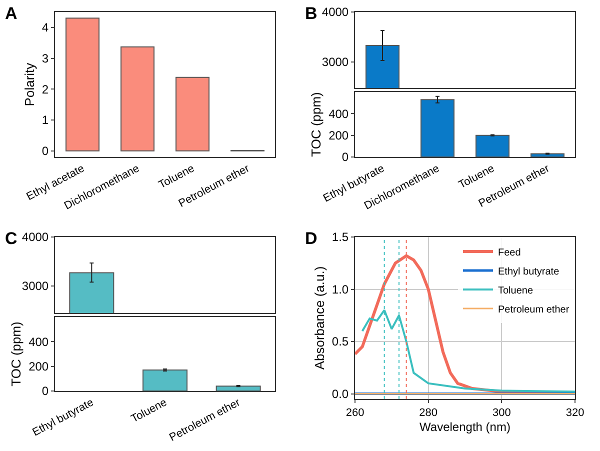 This screenshot has height=451, width=600. Describe the element at coordinates (516, 290) in the screenshot. I see `legend-label: Toluene` at that location.